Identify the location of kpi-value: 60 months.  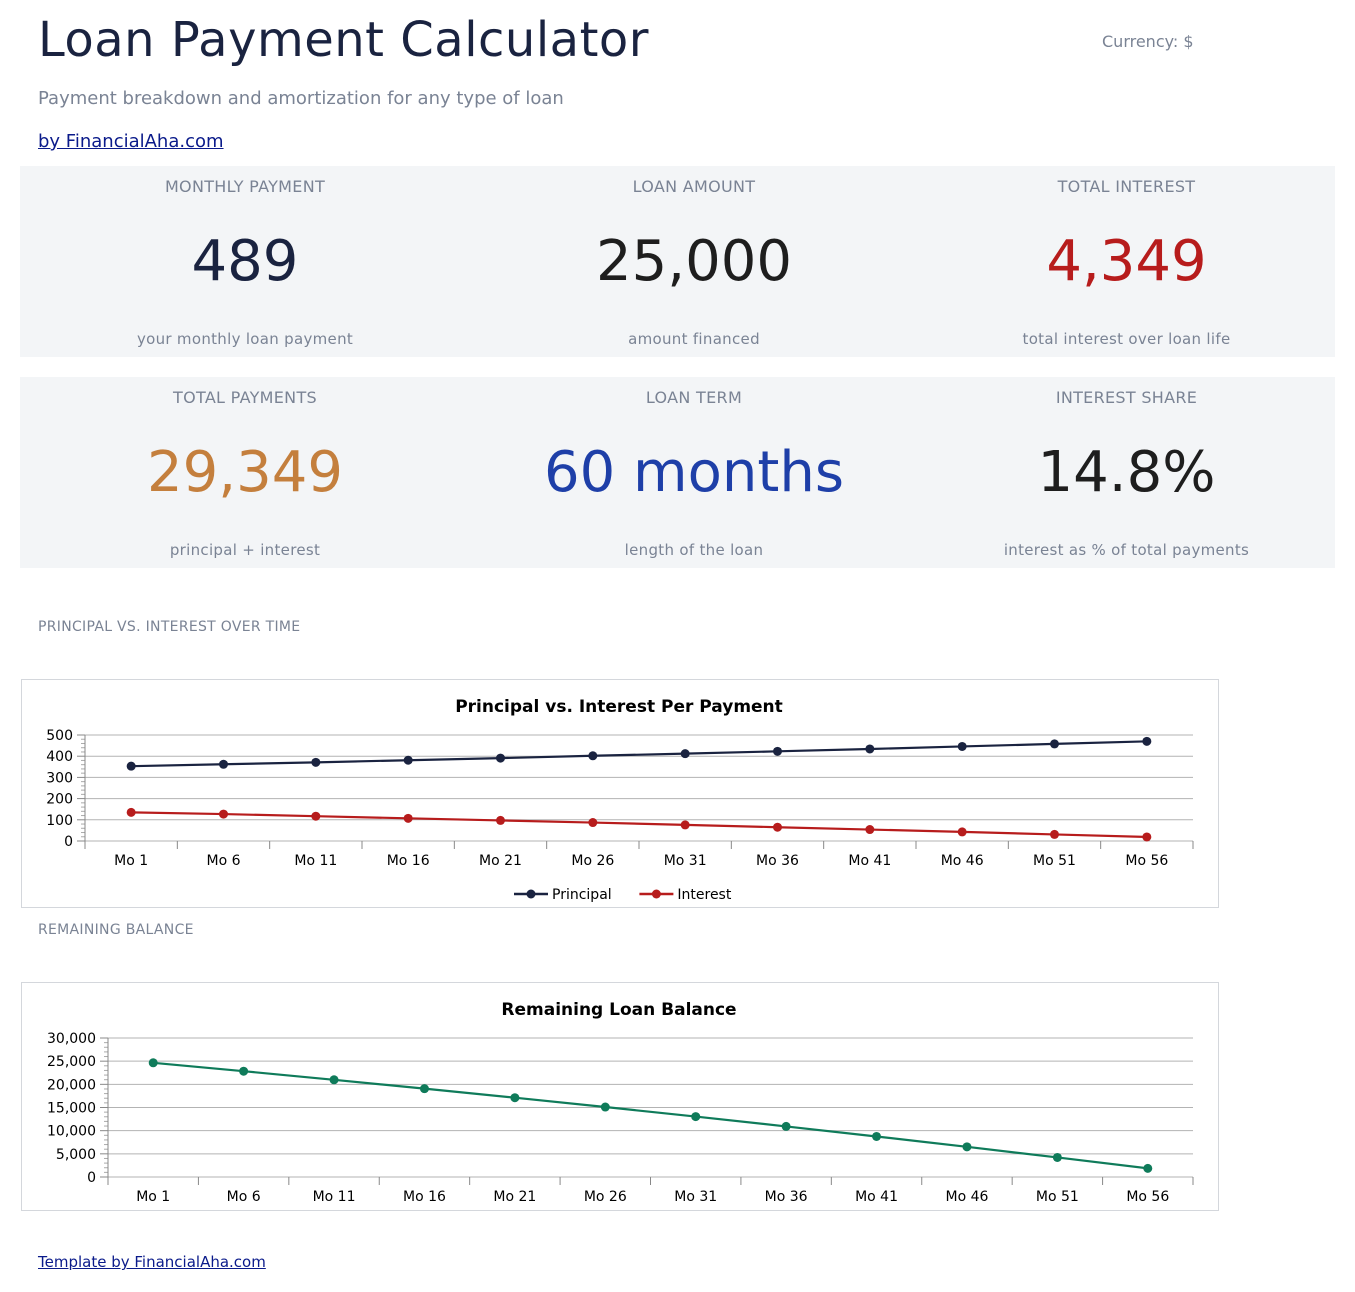
(694, 472).